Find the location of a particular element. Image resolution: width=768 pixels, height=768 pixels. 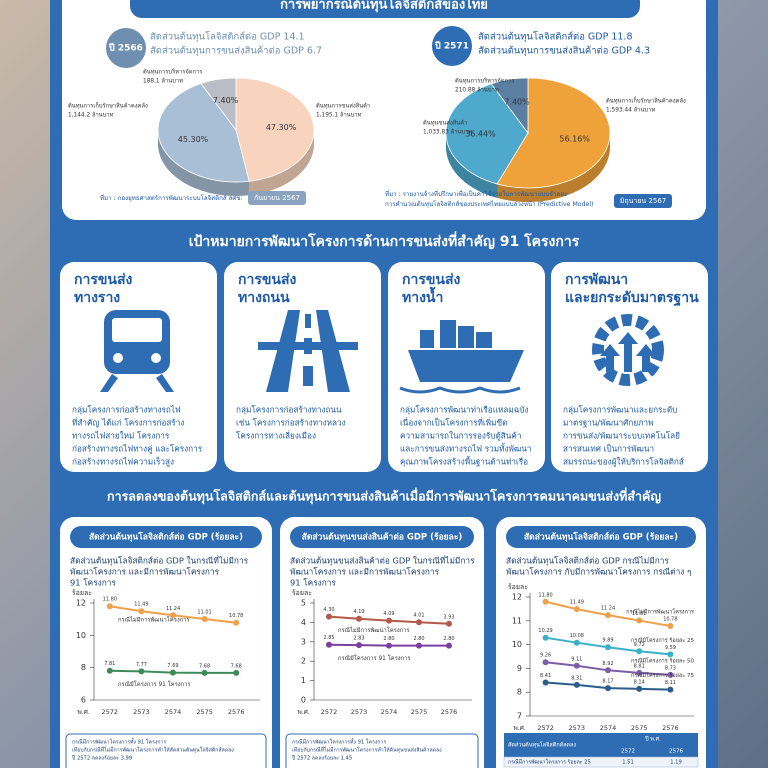

value-label: 8.41 is located at coordinates (545, 676).